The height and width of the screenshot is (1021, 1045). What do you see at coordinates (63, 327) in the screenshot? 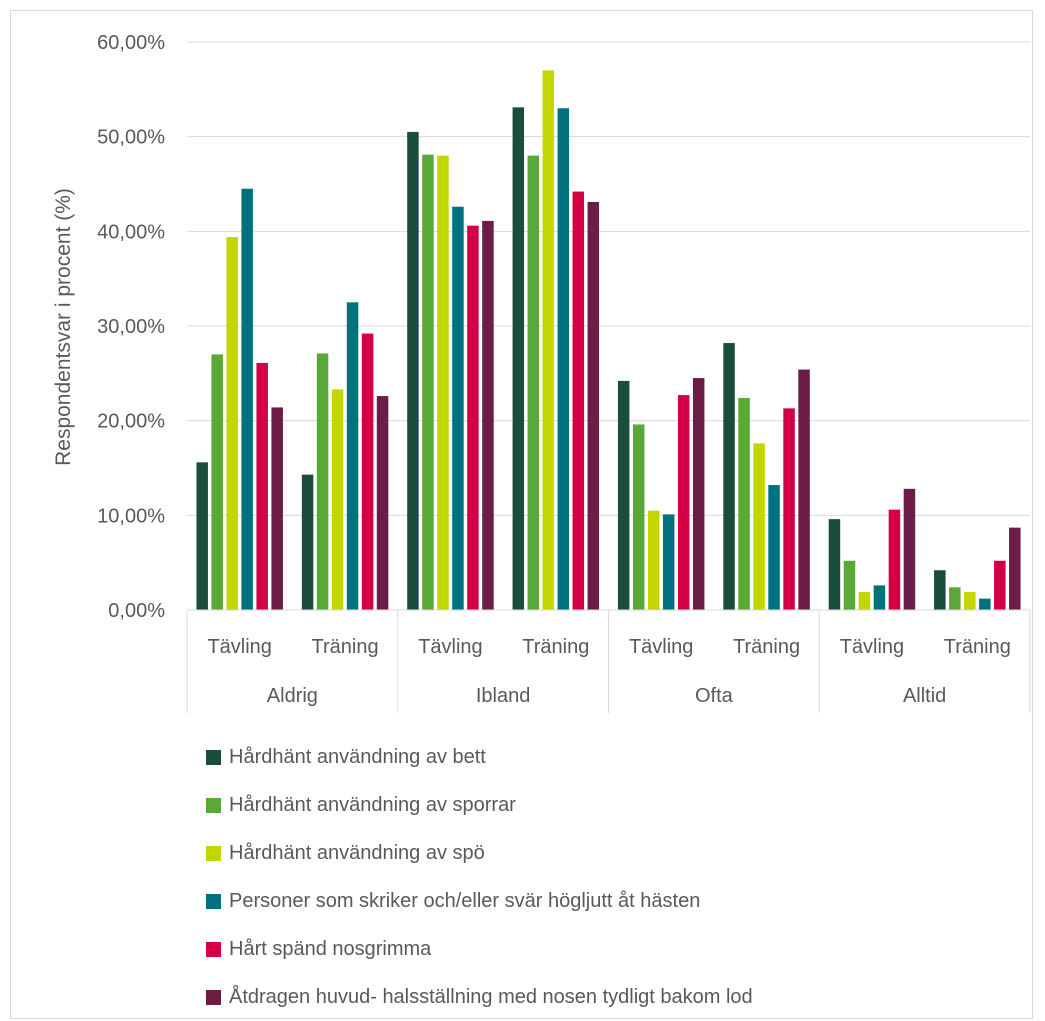
I see `y-axis-label: Respondentsvar i procent (%)` at bounding box center [63, 327].